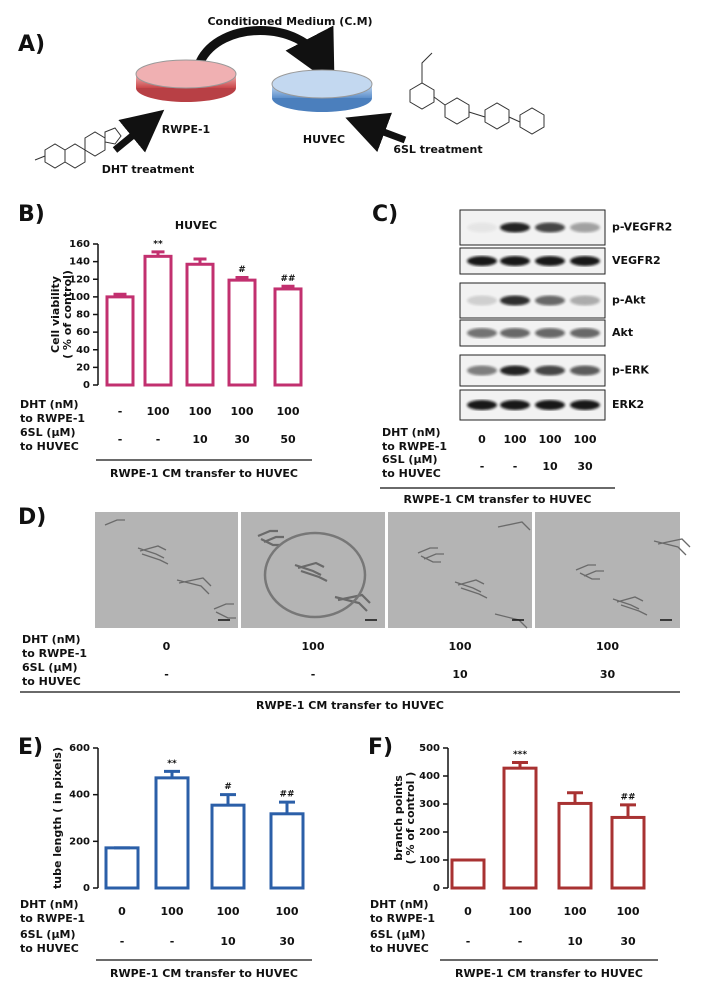 Image resolution: width=702 pixels, height=994 pixels. Describe the element at coordinates (622, 332) in the screenshot. I see `blot-label: Akt` at that location.